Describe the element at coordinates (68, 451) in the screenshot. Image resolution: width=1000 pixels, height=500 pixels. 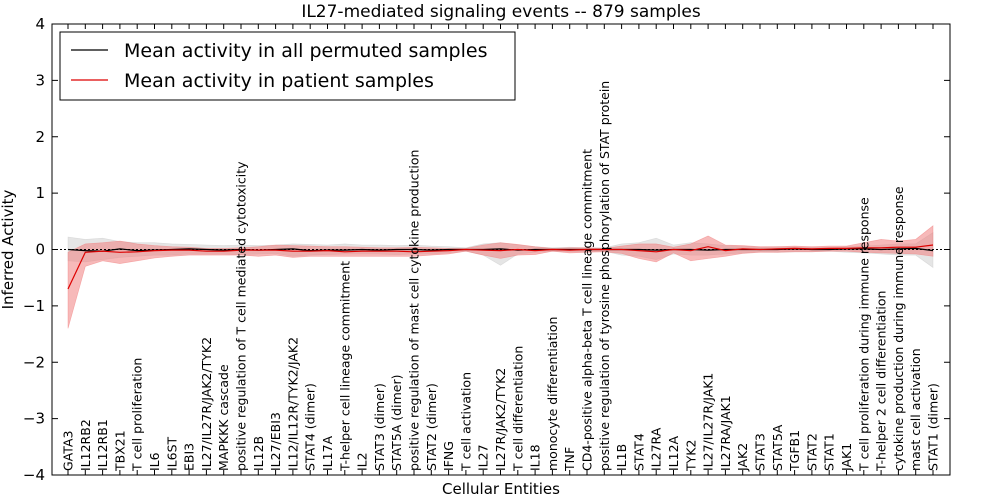
I see `category-label: GATA3` at that location.